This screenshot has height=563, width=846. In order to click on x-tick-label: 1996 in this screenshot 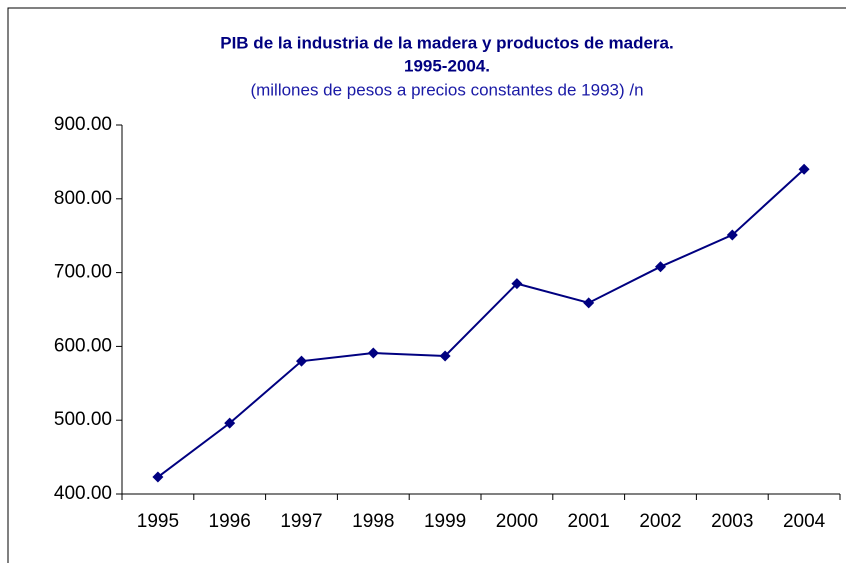, I will do `click(230, 521)`.